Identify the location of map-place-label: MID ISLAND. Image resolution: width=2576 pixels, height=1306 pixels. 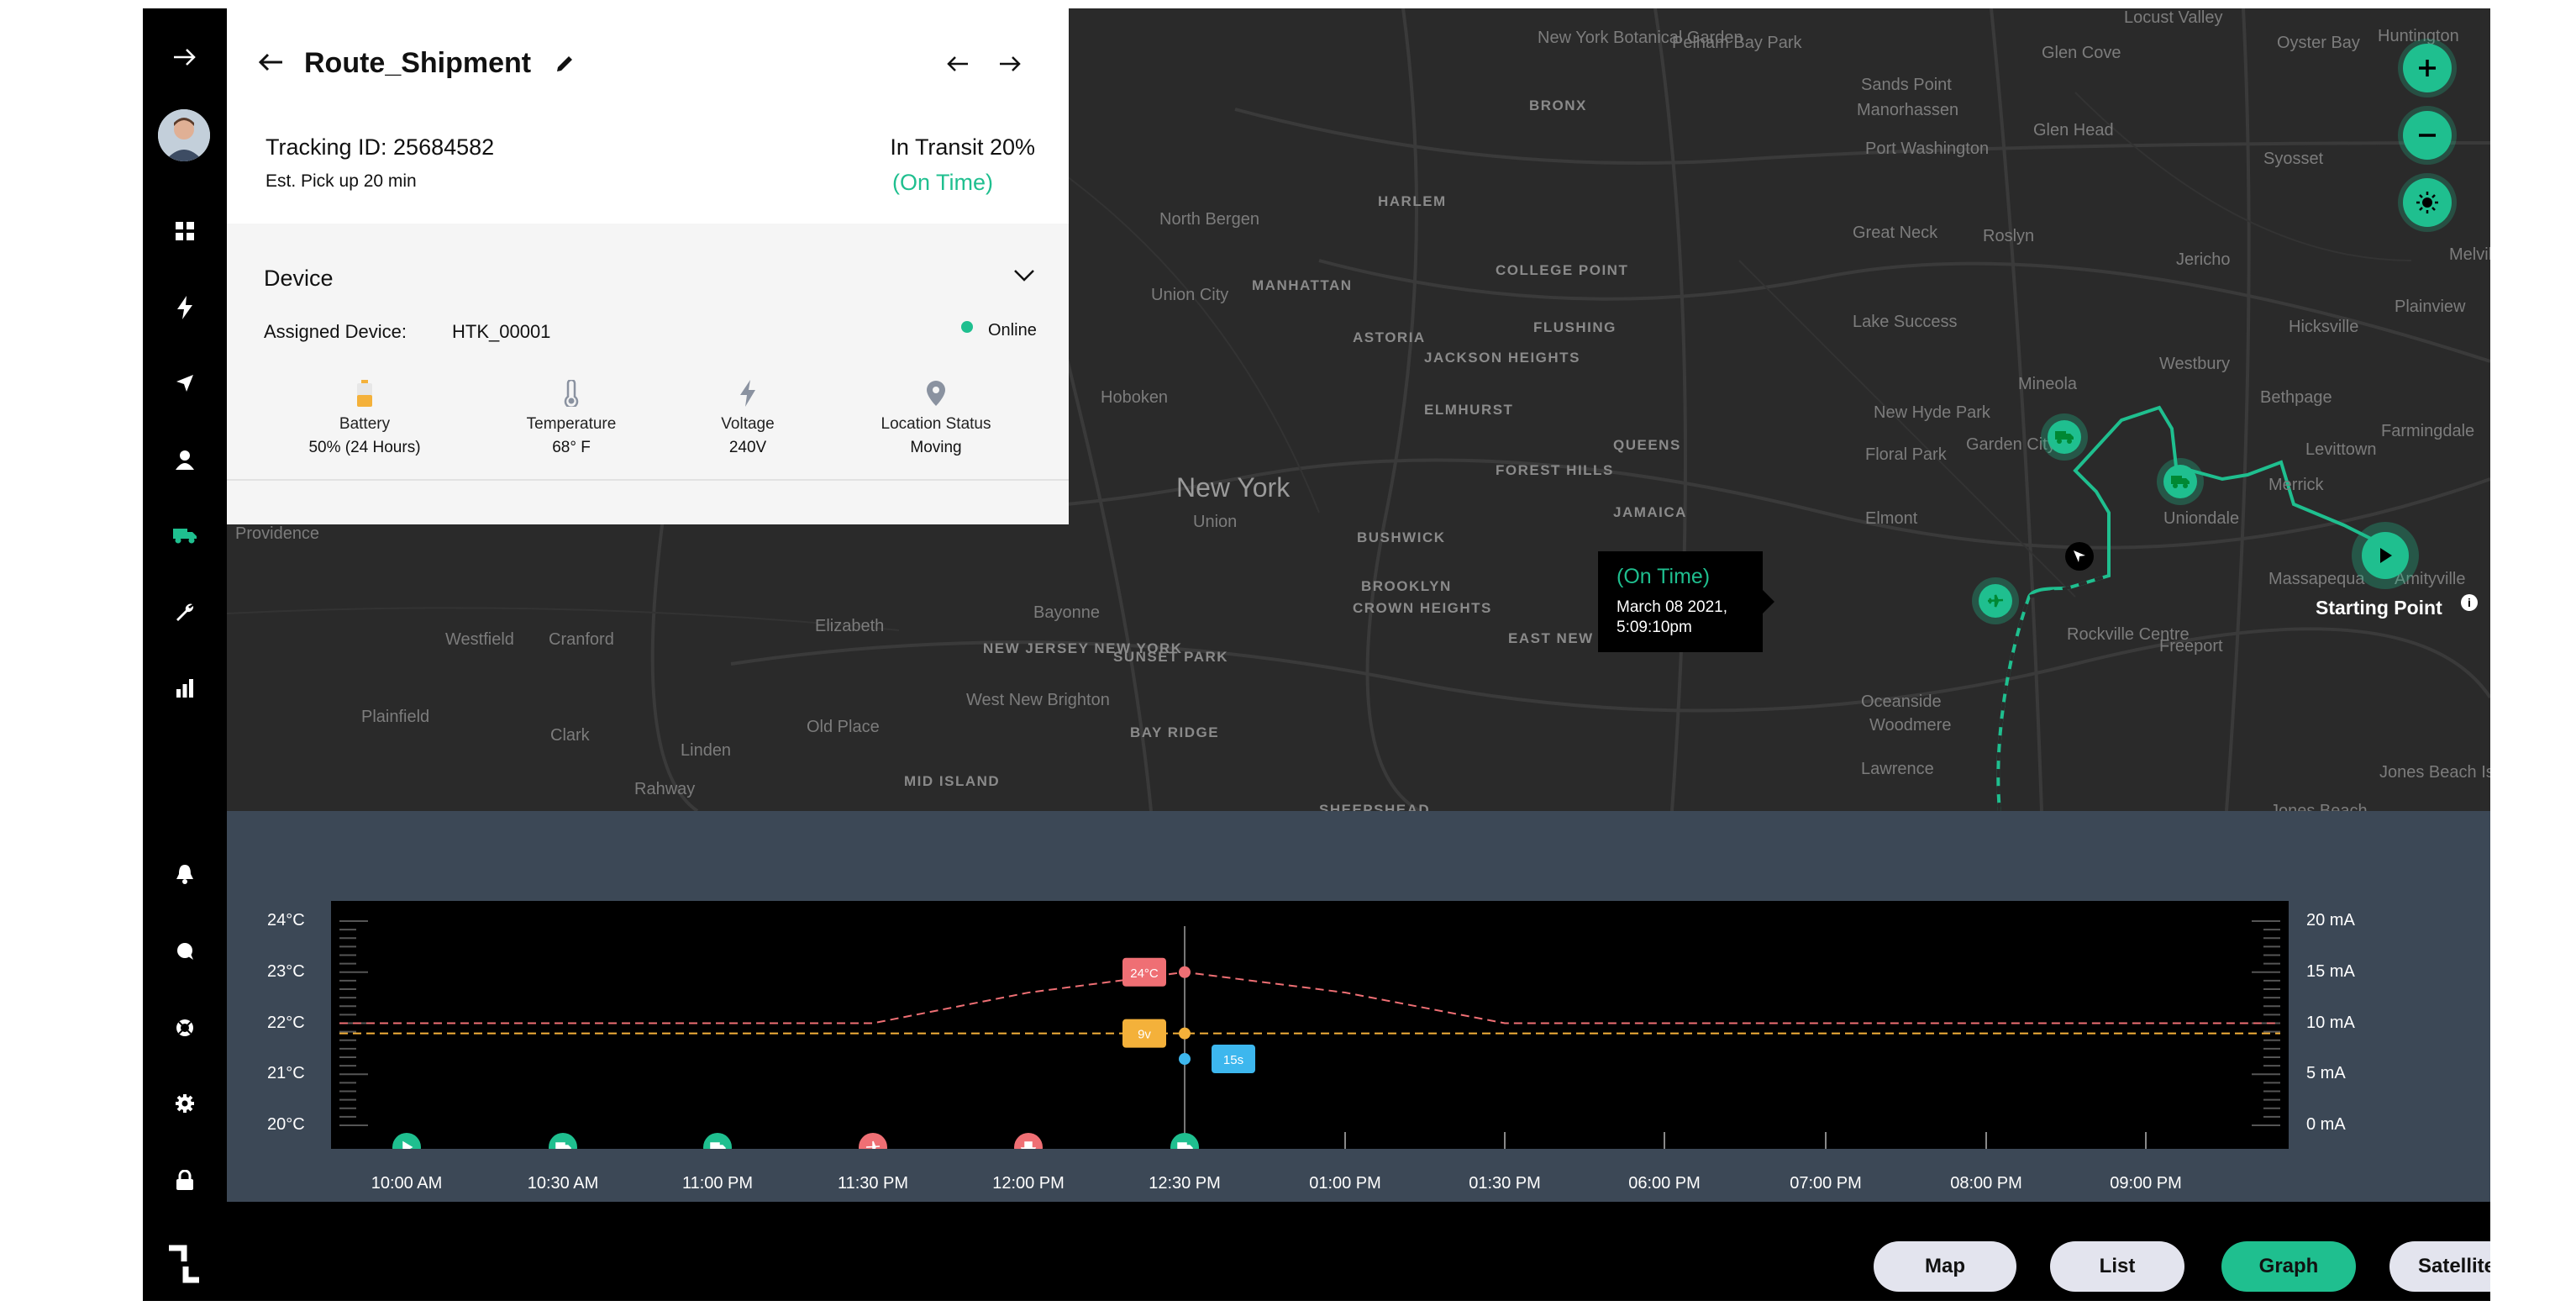
(953, 781).